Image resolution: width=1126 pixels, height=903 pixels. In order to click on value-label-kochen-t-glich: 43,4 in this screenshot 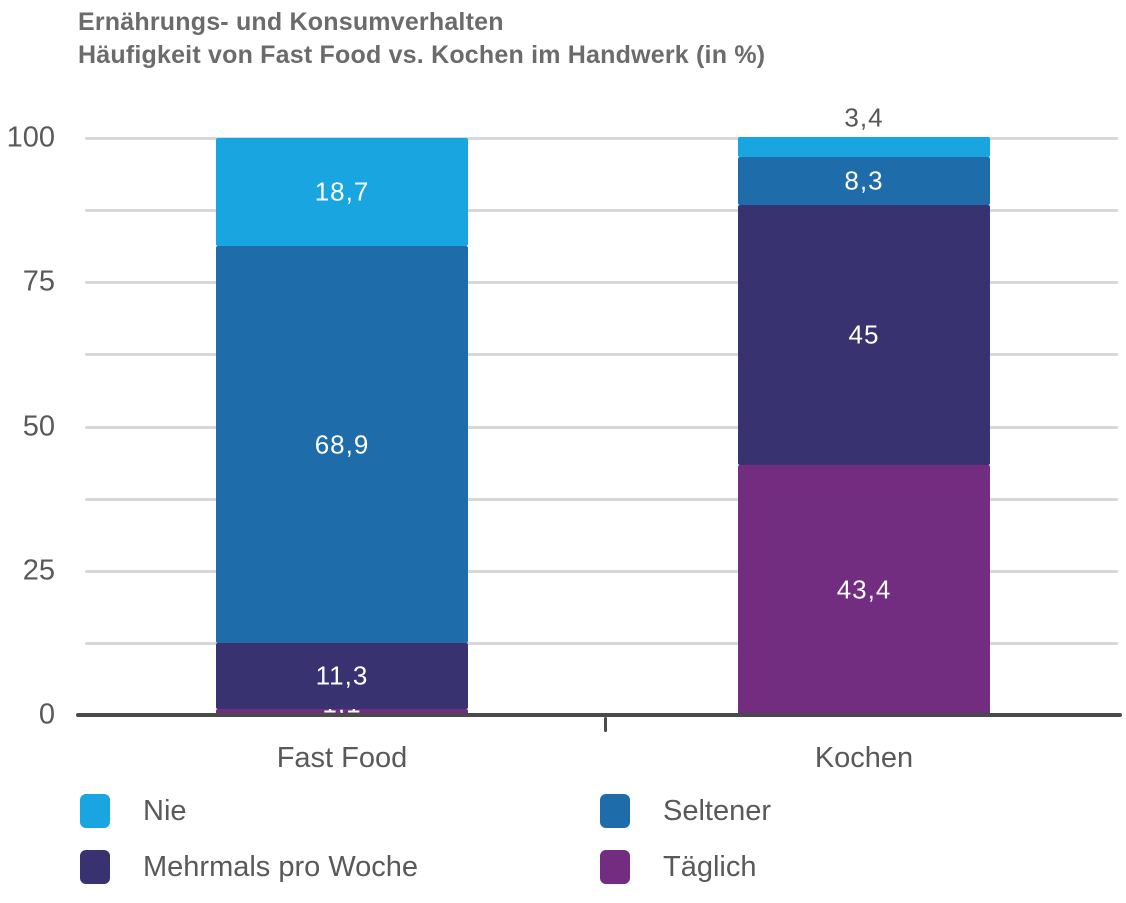, I will do `click(864, 589)`.